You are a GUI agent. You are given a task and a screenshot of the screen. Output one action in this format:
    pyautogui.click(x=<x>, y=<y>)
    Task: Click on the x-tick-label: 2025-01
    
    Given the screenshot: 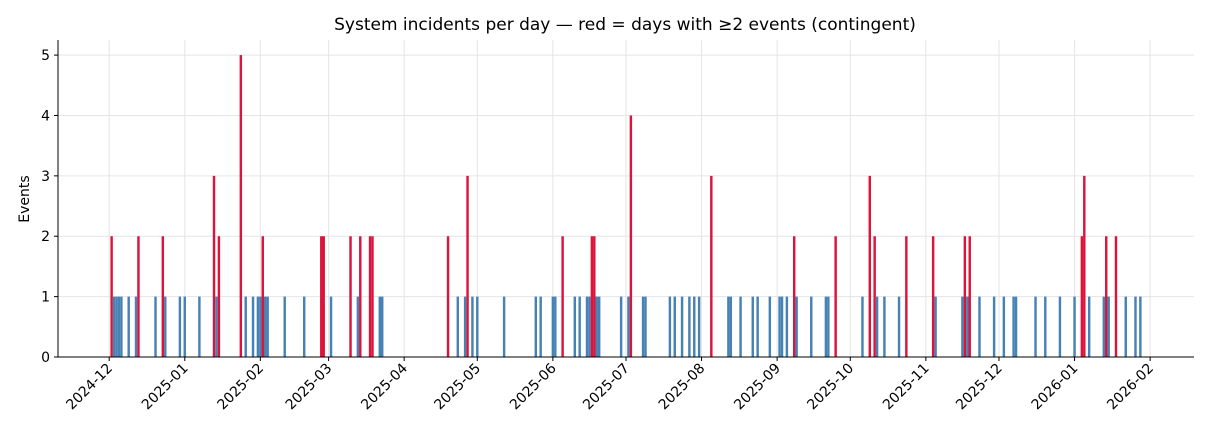 What is the action you would take?
    pyautogui.click(x=165, y=387)
    